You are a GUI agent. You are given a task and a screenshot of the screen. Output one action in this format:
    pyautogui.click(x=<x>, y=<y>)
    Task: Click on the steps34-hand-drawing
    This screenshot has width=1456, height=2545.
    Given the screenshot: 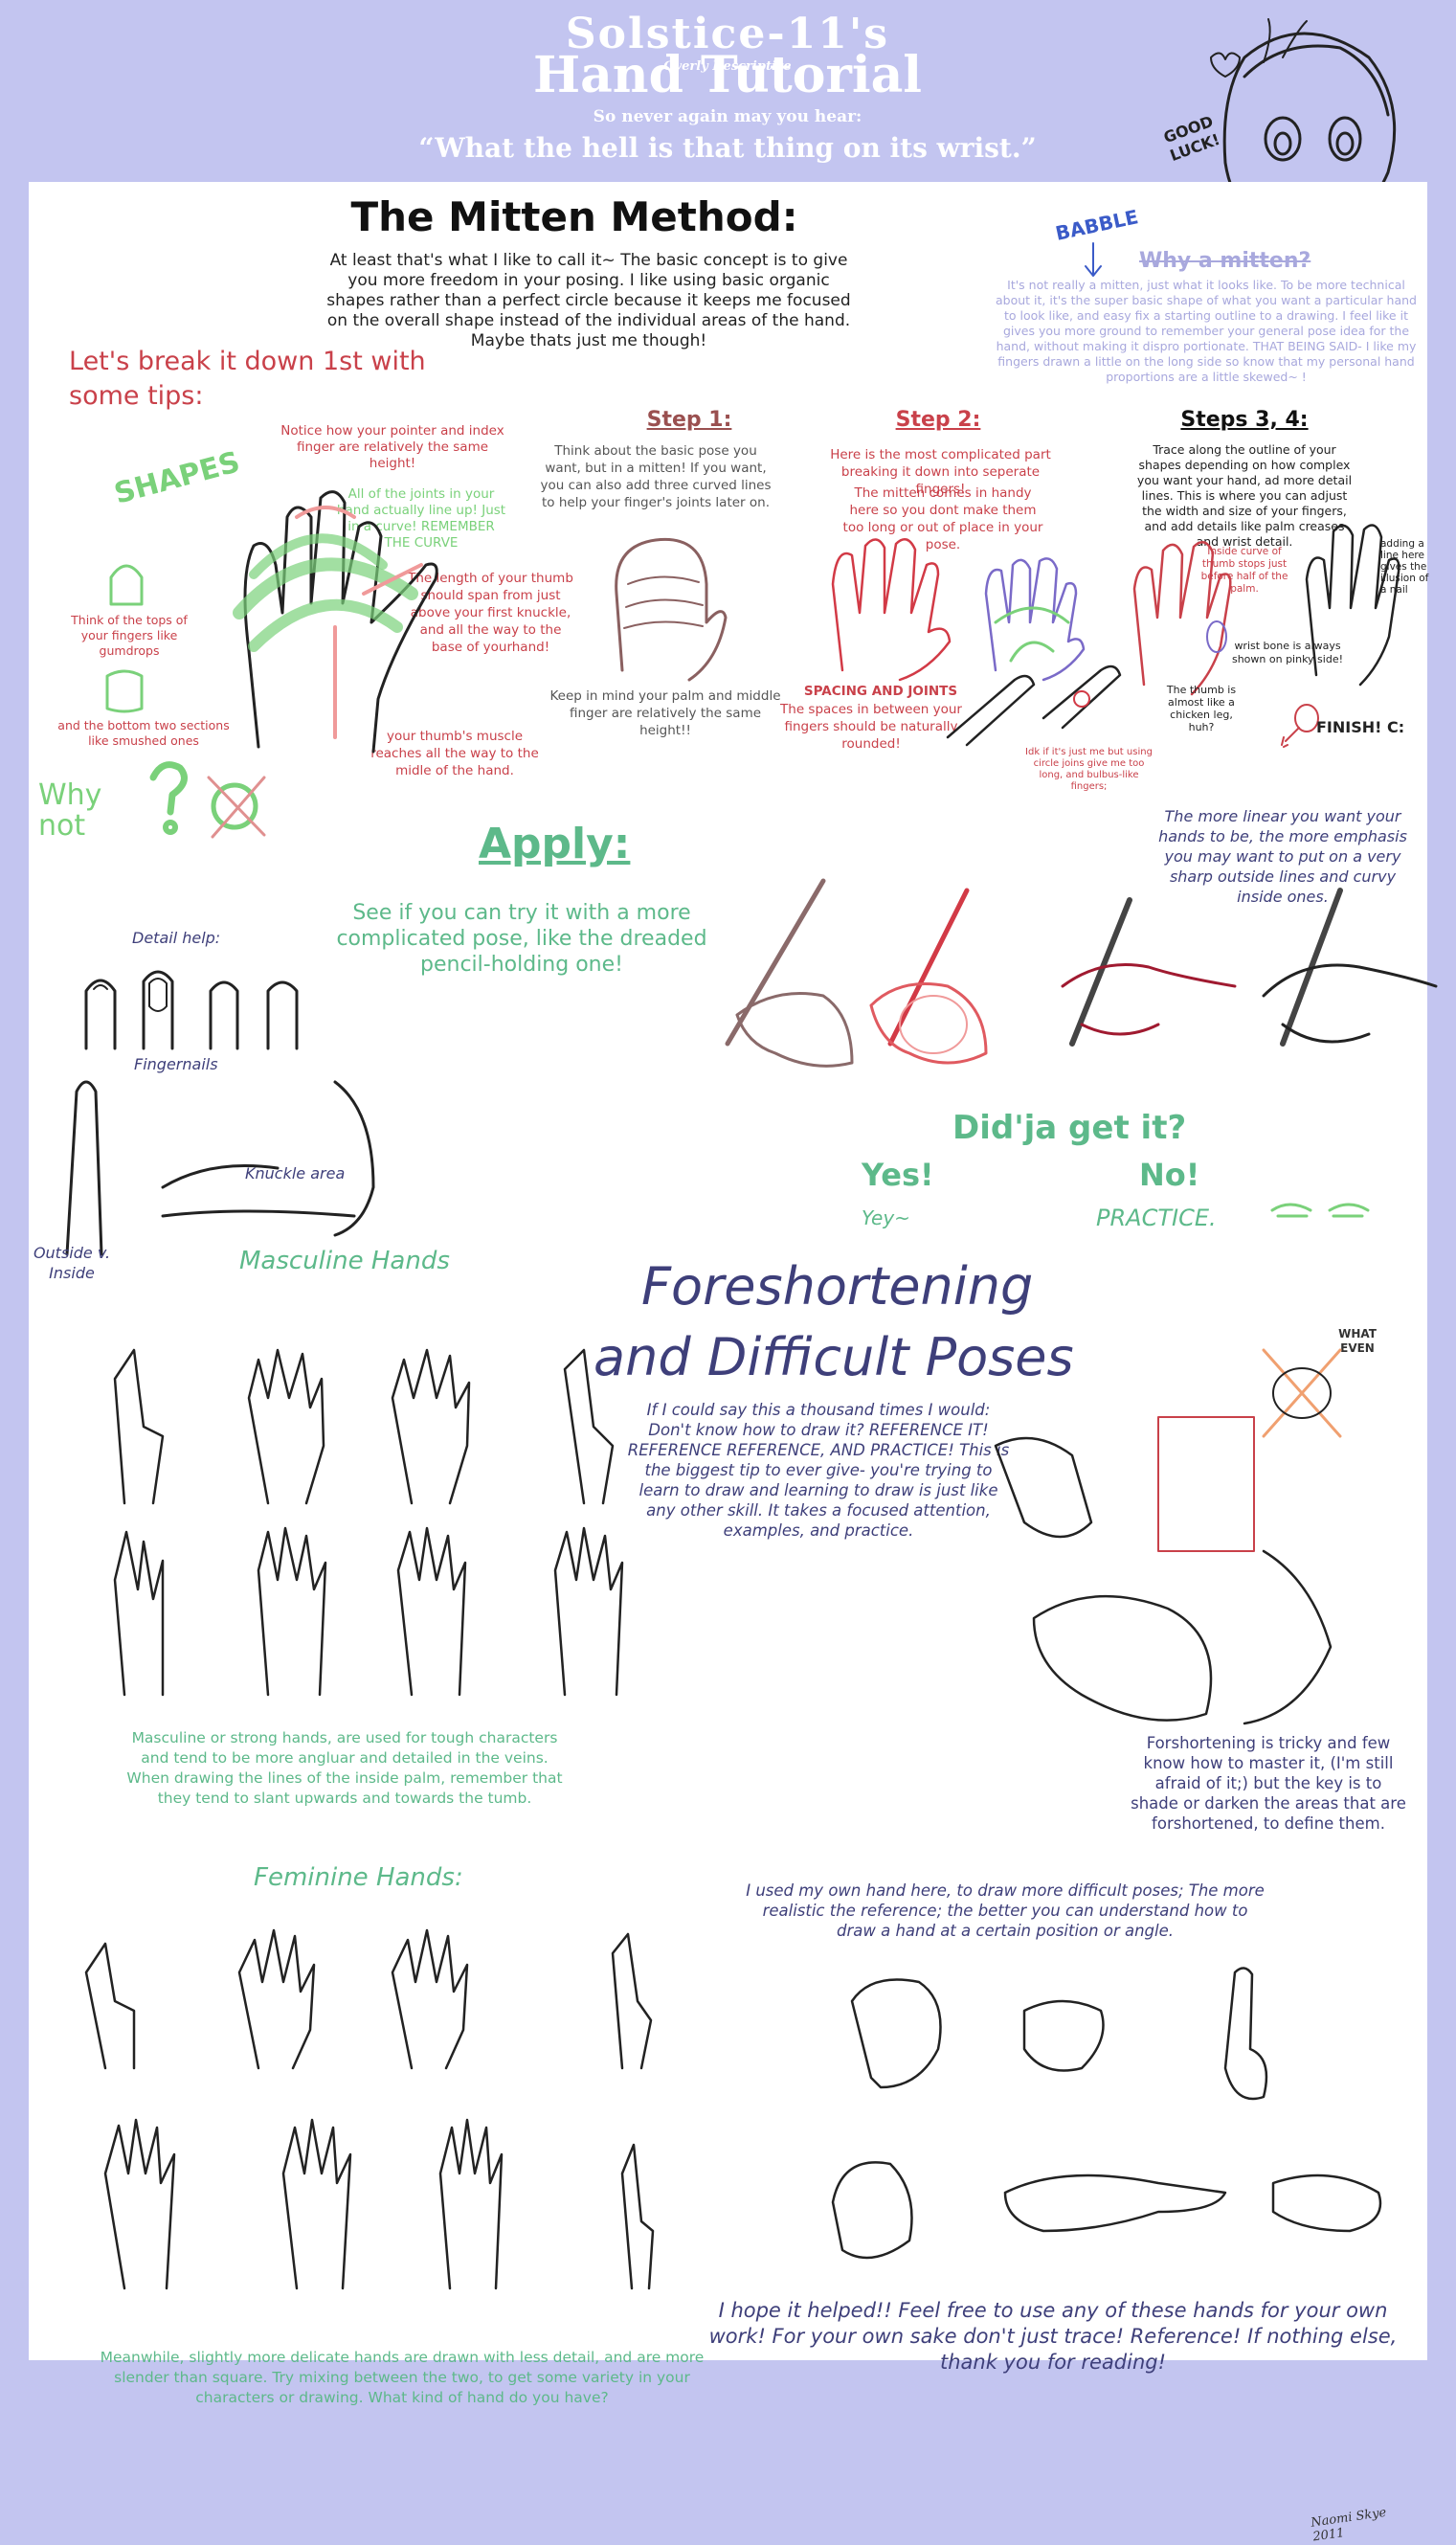 What is the action you would take?
    pyautogui.click(x=1266, y=610)
    